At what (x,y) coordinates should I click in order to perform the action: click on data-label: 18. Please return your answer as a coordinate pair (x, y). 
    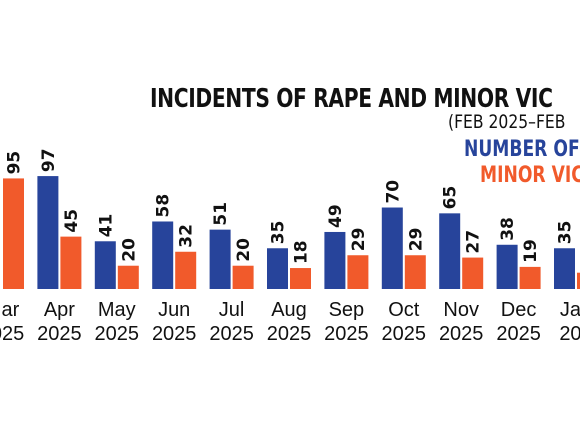
    Looking at the image, I should click on (302, 252).